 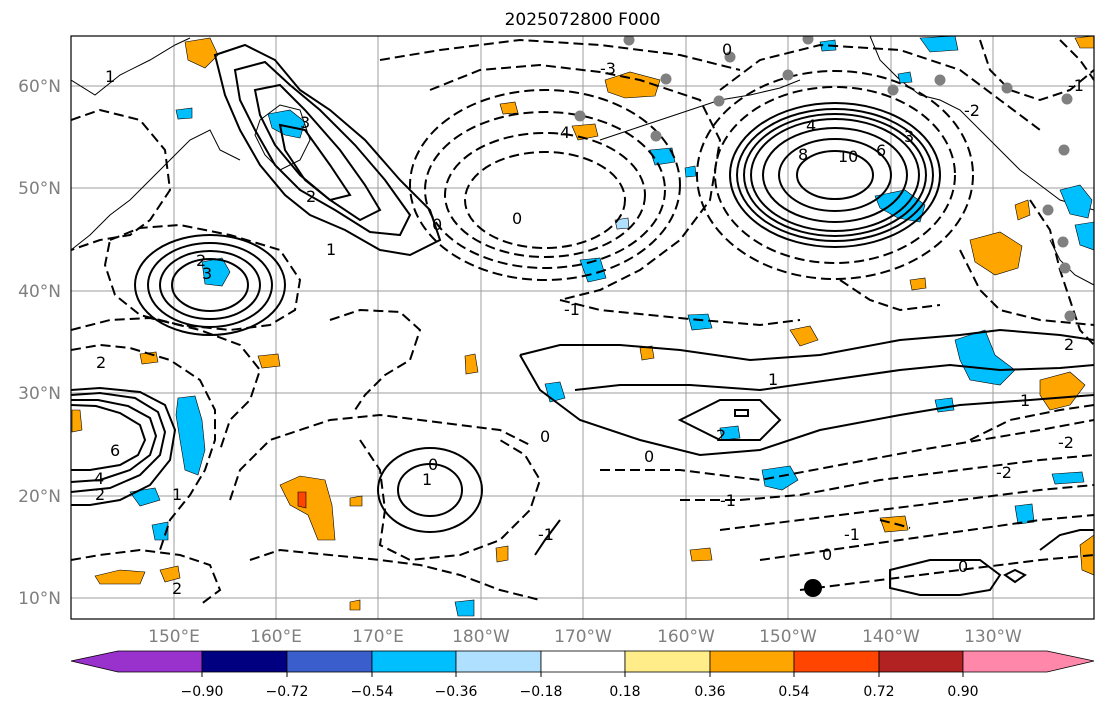 What do you see at coordinates (624, 692) in the screenshot?
I see `colorbar-tick-label: 0.18` at bounding box center [624, 692].